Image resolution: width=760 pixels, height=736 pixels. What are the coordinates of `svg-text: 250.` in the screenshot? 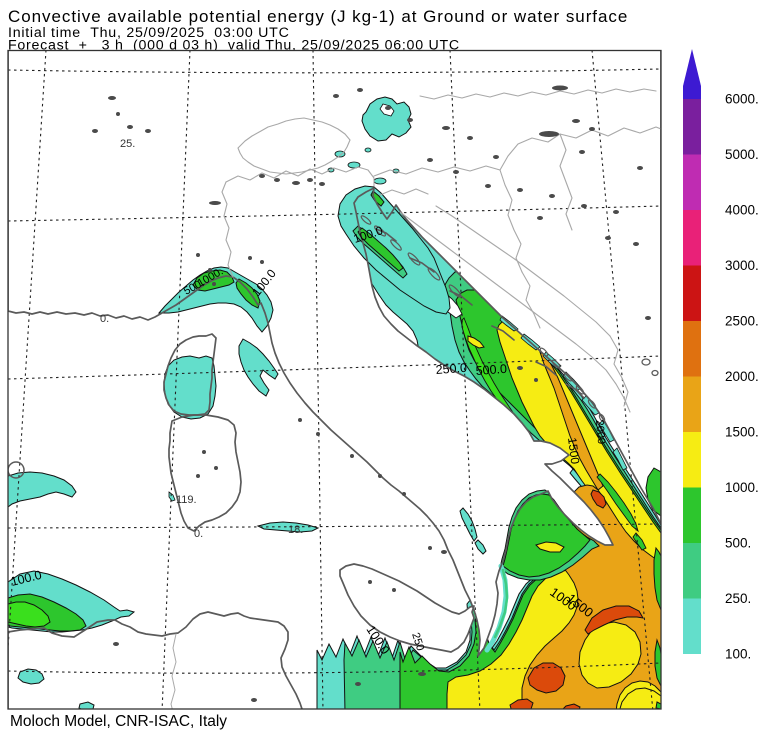 It's located at (738, 598).